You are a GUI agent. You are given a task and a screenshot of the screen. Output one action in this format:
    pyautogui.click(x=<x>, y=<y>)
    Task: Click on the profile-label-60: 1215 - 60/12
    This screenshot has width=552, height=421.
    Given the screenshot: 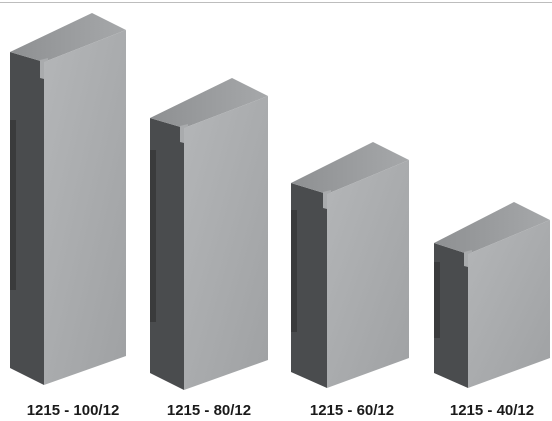 What is the action you would take?
    pyautogui.click(x=352, y=410)
    